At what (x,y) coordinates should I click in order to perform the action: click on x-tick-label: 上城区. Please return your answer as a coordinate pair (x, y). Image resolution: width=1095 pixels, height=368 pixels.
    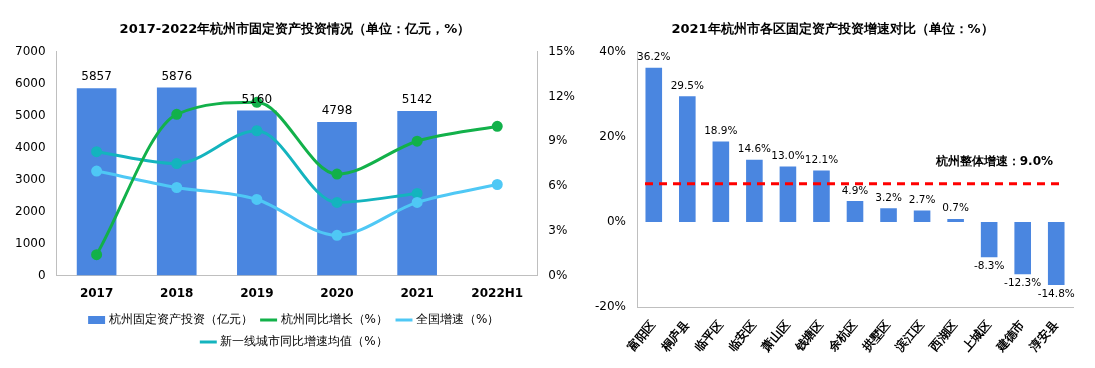
    Looking at the image, I should click on (976, 336).